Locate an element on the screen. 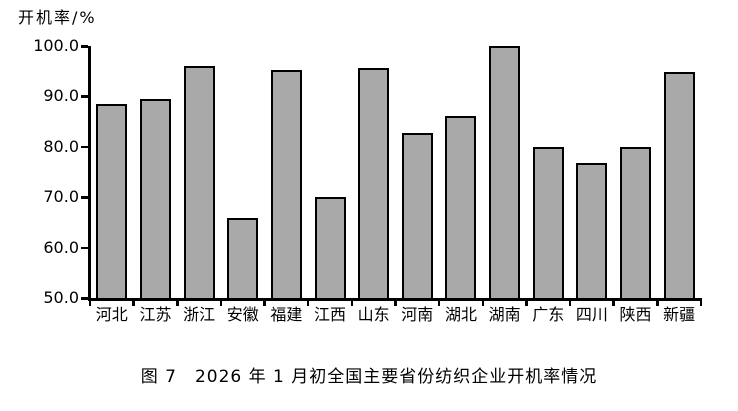 This screenshot has width=738, height=411. y-axis-title: 开机率/% is located at coordinates (57, 17).